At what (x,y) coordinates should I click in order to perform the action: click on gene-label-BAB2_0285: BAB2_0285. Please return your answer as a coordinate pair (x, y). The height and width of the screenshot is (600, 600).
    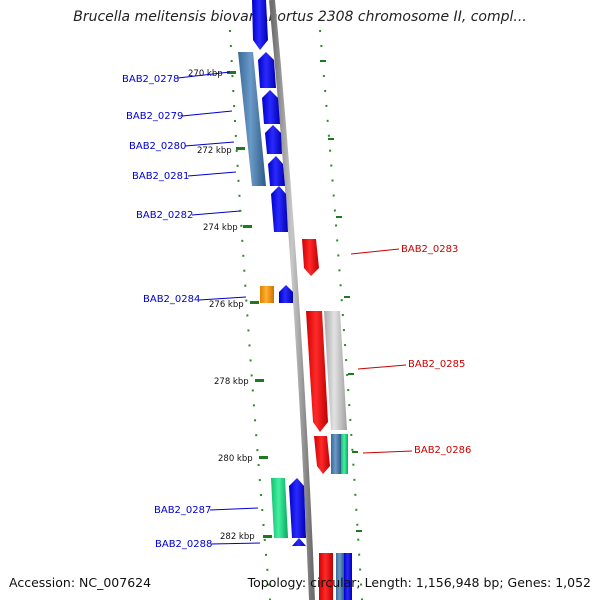
    Looking at the image, I should click on (436, 364).